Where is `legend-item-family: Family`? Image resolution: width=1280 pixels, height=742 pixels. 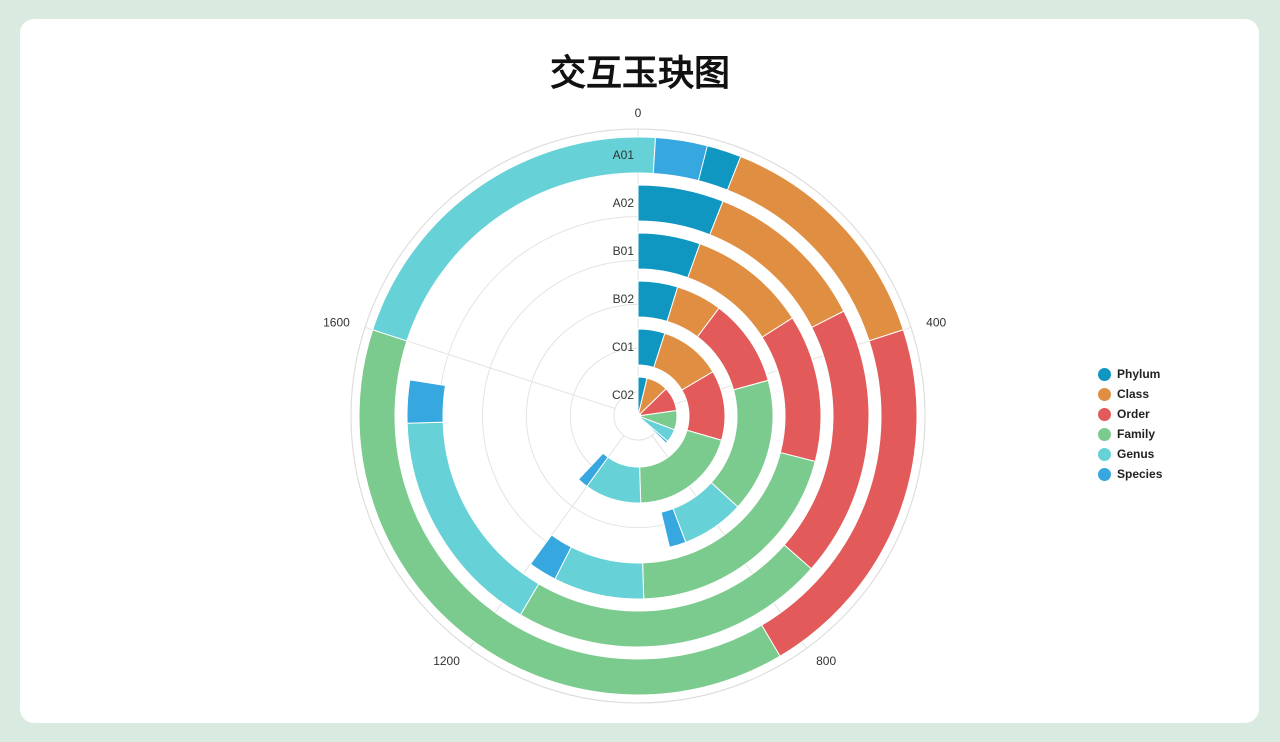 legend-item-family: Family is located at coordinates (1130, 434).